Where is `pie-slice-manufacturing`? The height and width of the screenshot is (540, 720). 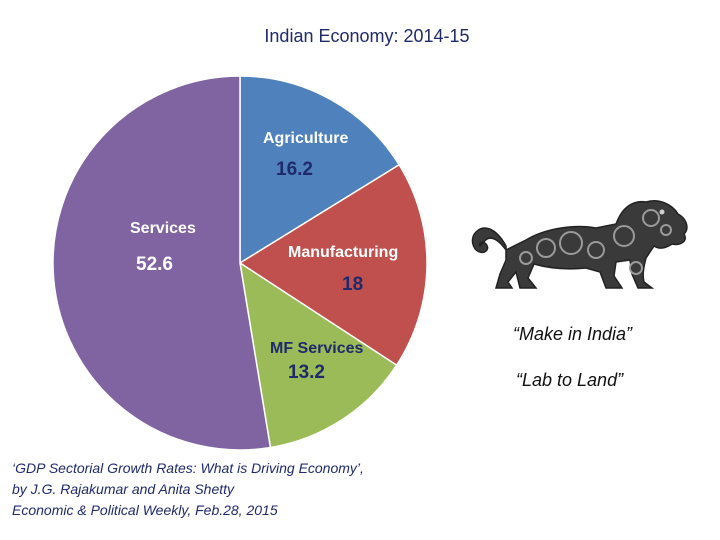
pie-slice-manufacturing is located at coordinates (333, 265).